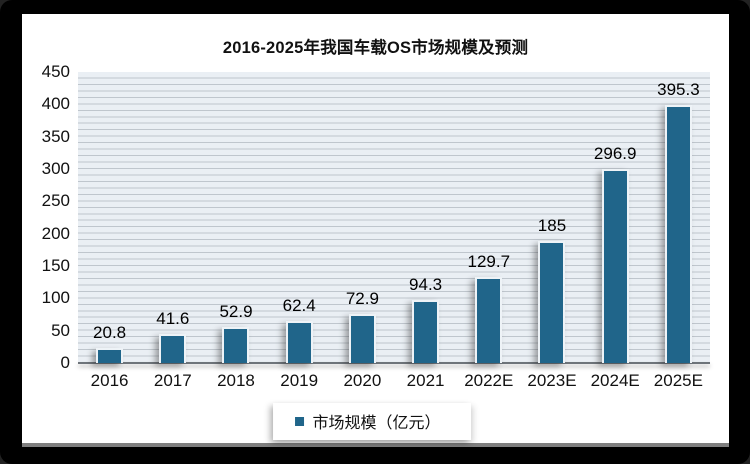 Image resolution: width=750 pixels, height=464 pixels. Describe the element at coordinates (362, 217) in the screenshot. I see `bar-slot: 72.9` at that location.